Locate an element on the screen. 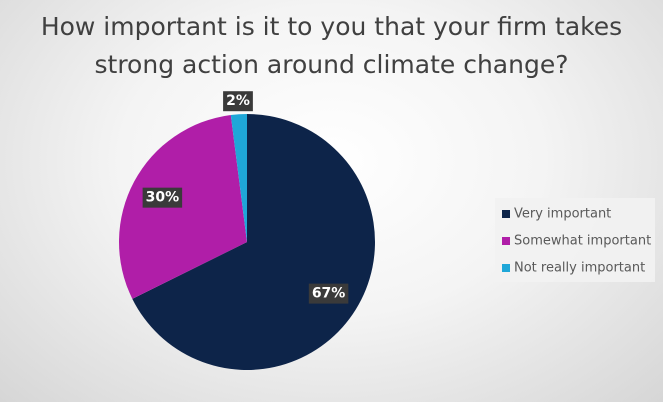 The height and width of the screenshot is (402, 663). legend-box is located at coordinates (575, 240).